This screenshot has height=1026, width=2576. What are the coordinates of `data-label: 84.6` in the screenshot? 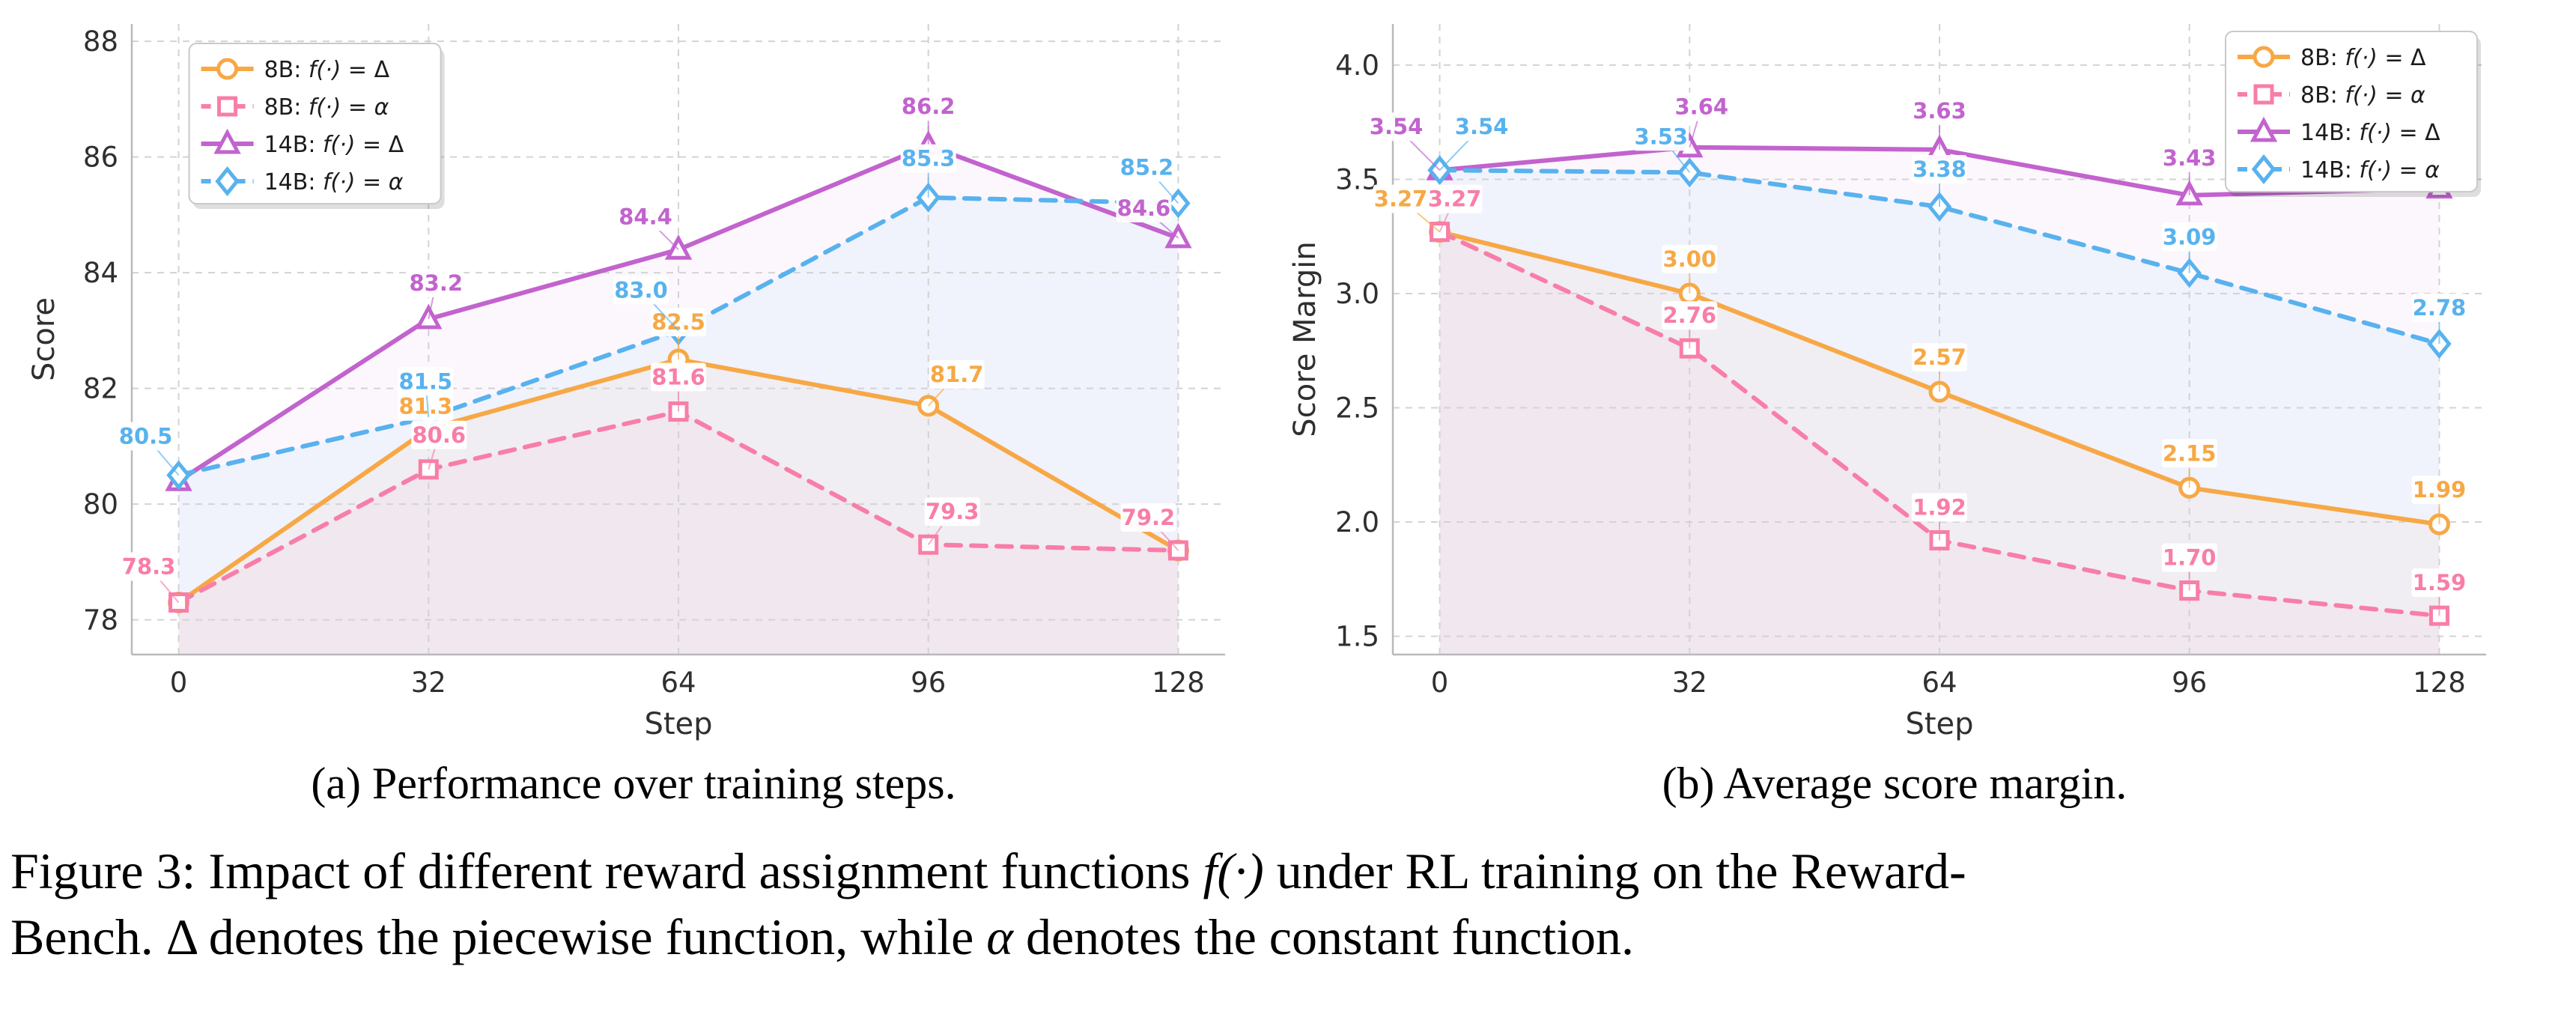 It's located at (1144, 208).